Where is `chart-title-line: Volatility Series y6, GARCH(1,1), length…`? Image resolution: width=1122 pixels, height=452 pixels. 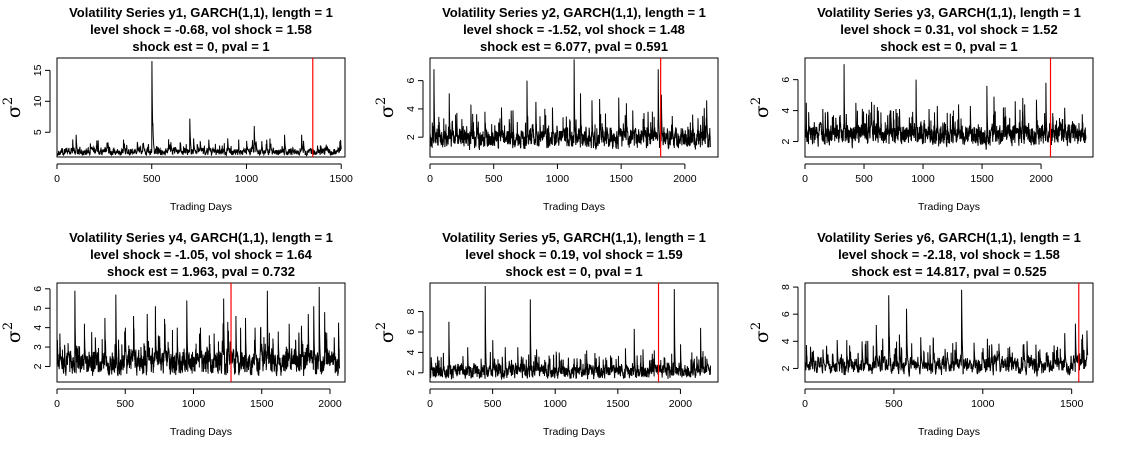 chart-title-line: Volatility Series y6, GARCH(1,1), length… is located at coordinates (949, 237).